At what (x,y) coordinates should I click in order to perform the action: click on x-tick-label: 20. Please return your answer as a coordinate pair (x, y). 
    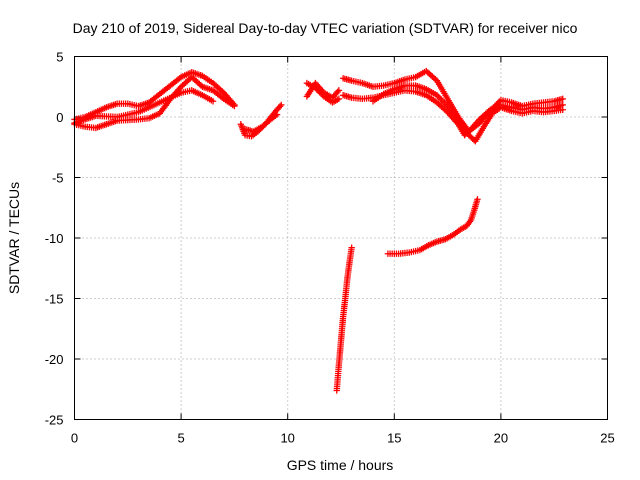
    Looking at the image, I should click on (501, 438).